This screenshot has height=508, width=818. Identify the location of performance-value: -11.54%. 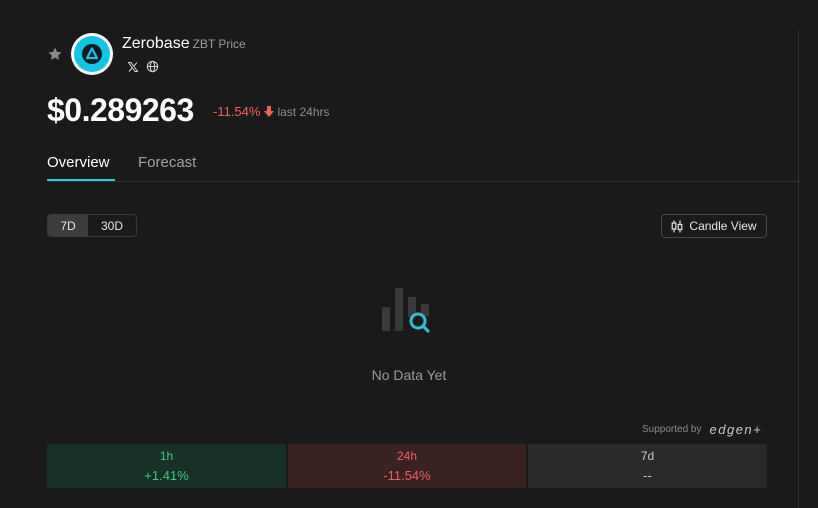
(407, 475).